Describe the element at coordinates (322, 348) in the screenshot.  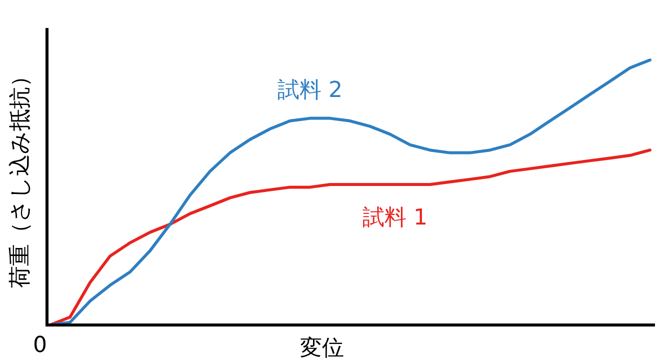
I see `x-axis-title: 変位` at that location.